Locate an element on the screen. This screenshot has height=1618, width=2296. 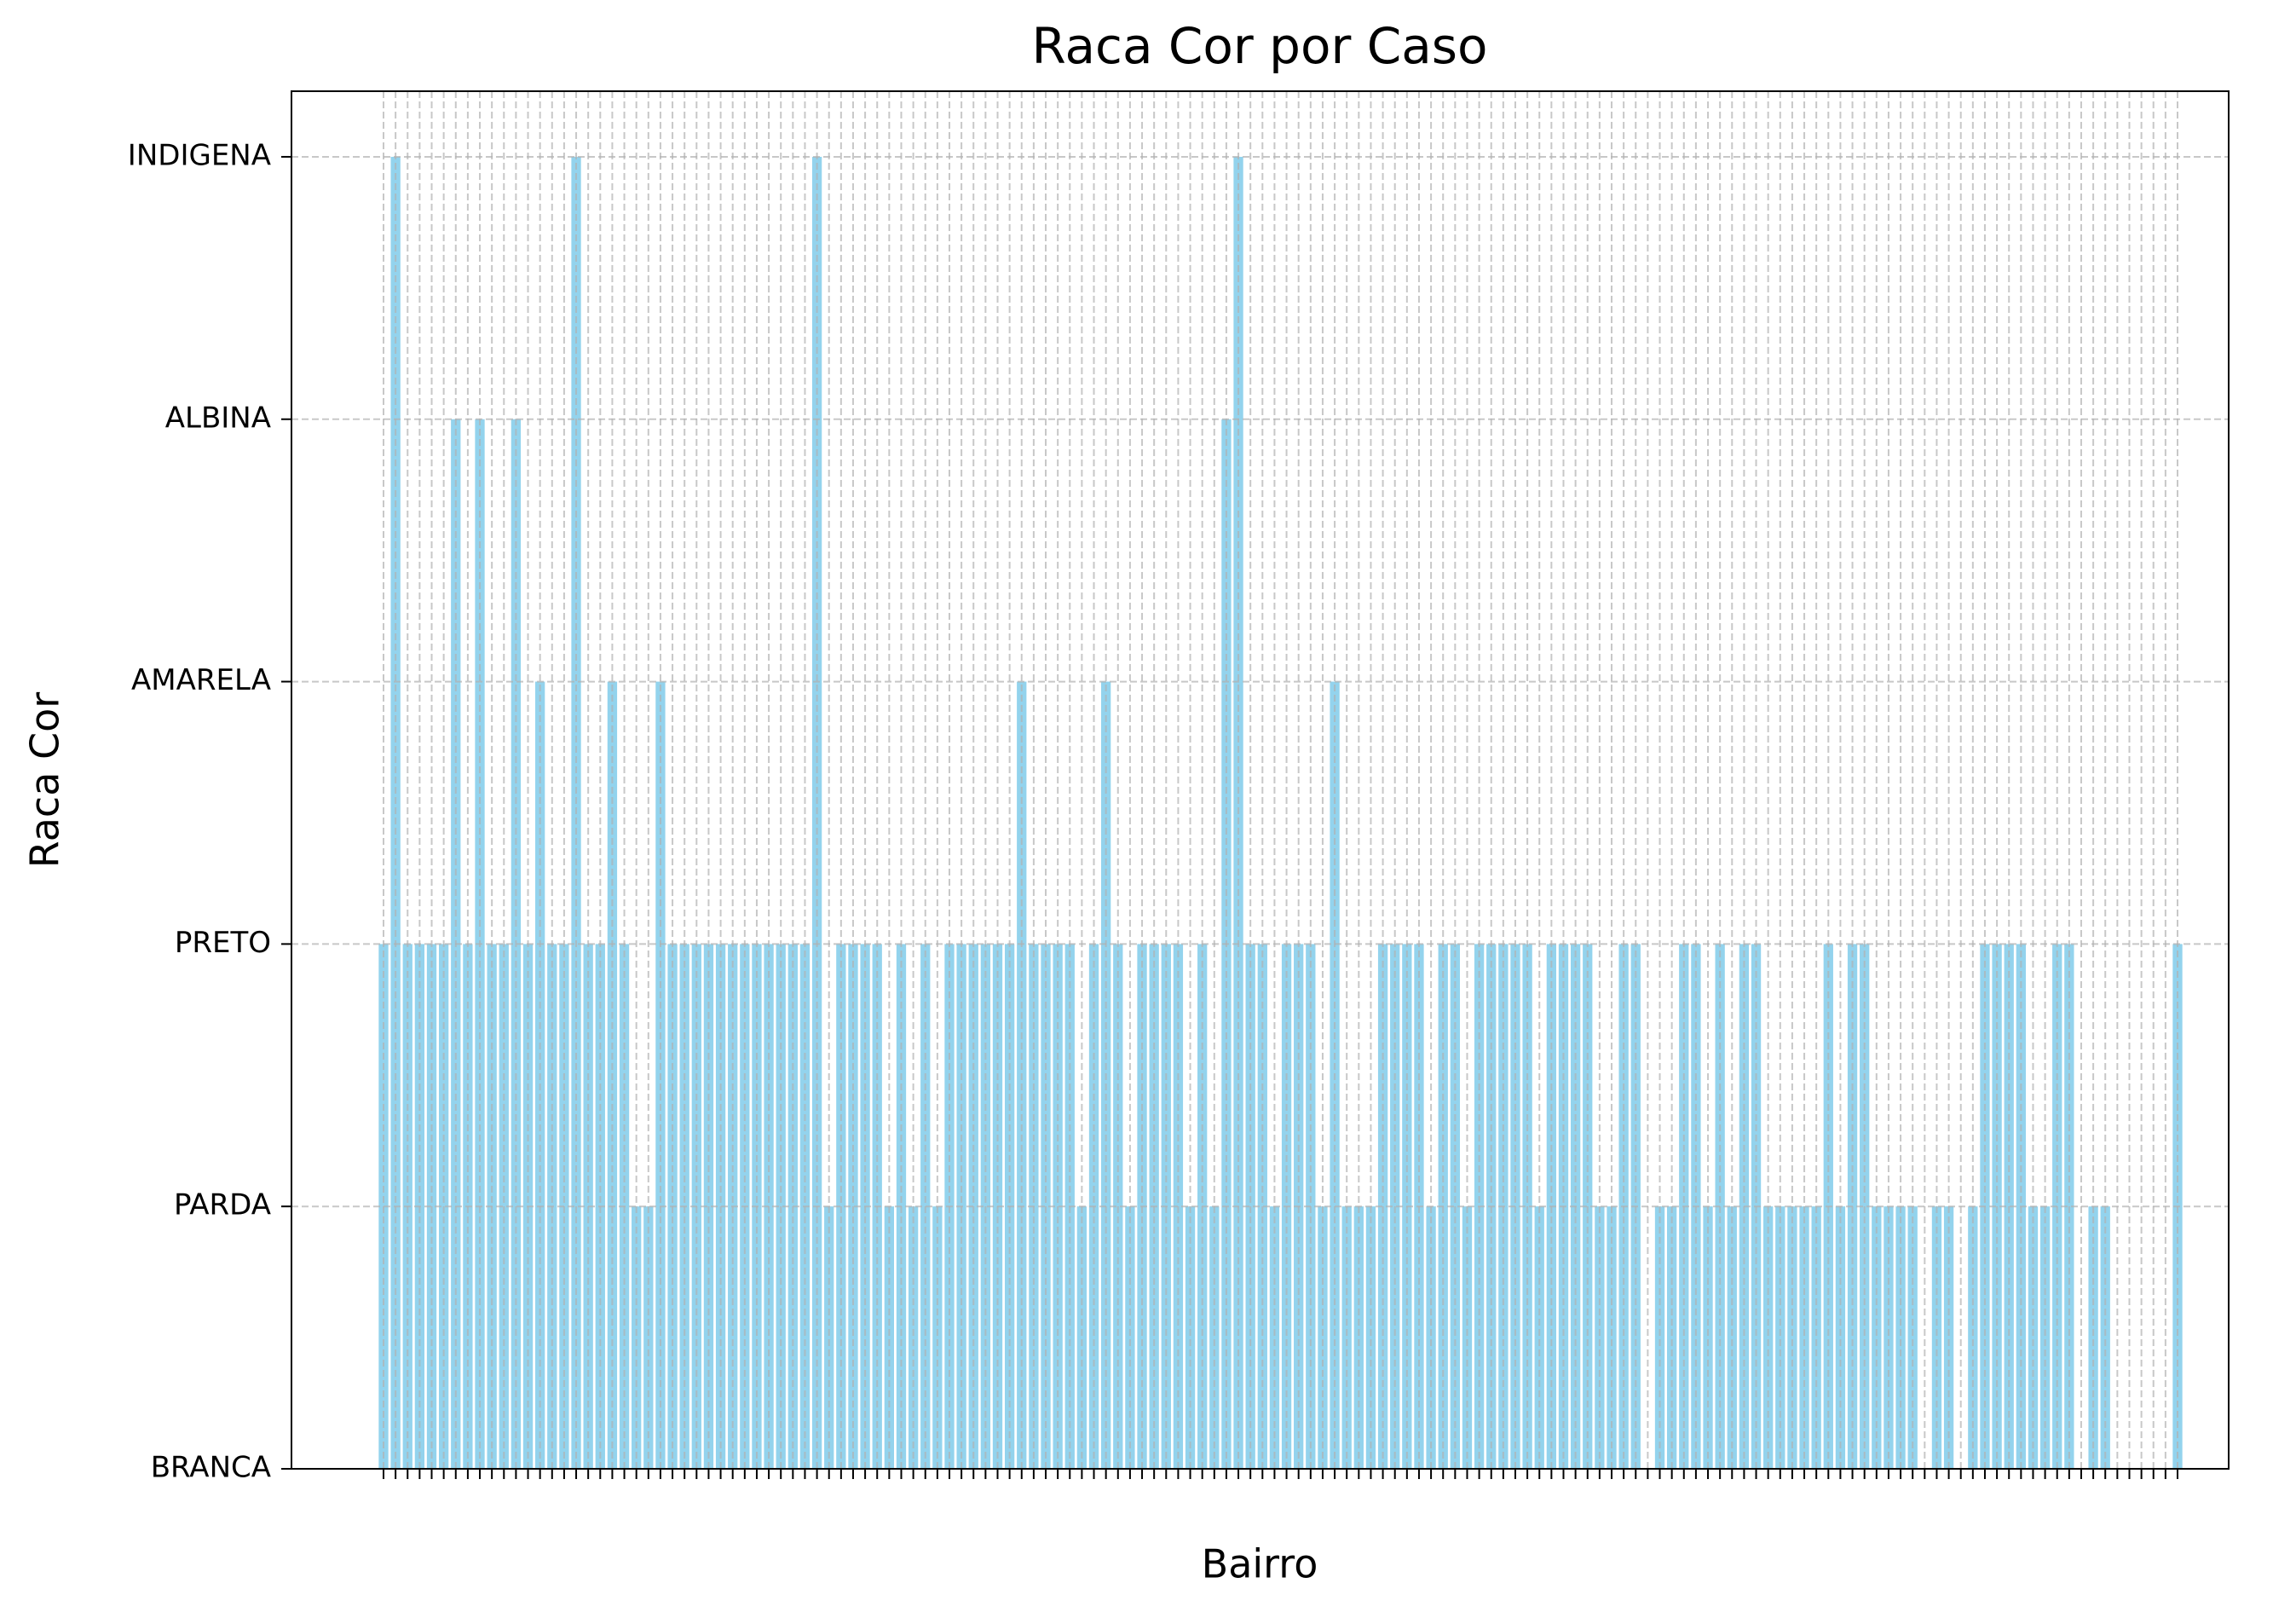
y-tick-label: ALBINA is located at coordinates (218, 418).